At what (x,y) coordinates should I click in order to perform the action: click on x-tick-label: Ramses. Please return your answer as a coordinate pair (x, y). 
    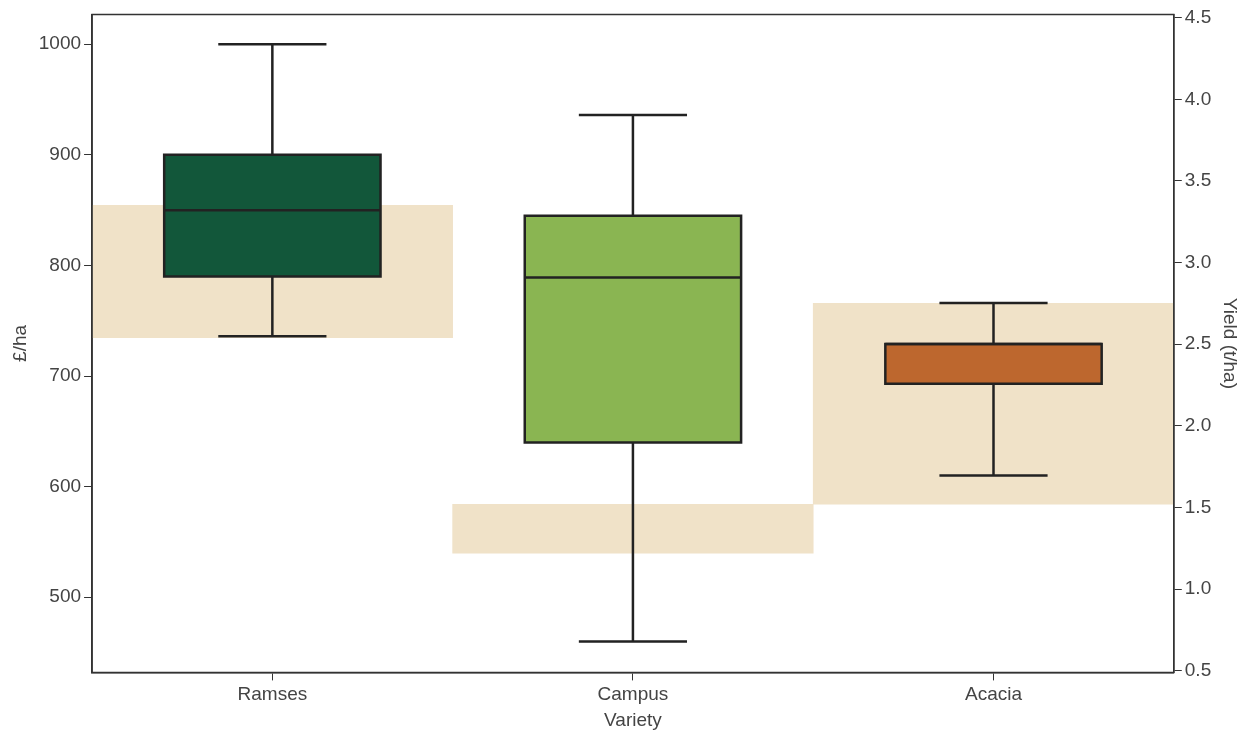
    Looking at the image, I should click on (272, 694).